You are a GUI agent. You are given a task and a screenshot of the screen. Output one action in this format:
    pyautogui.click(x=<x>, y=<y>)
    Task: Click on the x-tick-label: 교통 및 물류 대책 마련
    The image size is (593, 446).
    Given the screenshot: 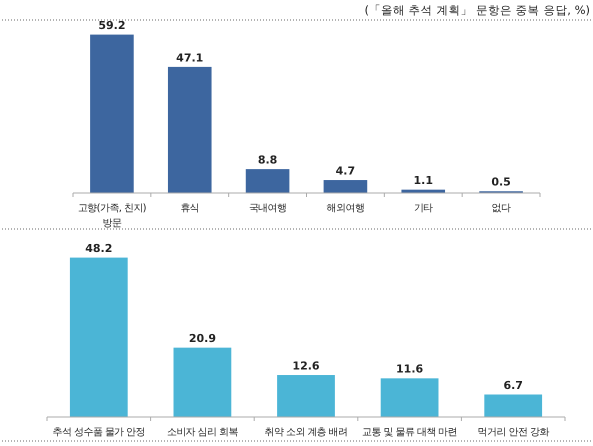 What is the action you would take?
    pyautogui.click(x=410, y=432)
    